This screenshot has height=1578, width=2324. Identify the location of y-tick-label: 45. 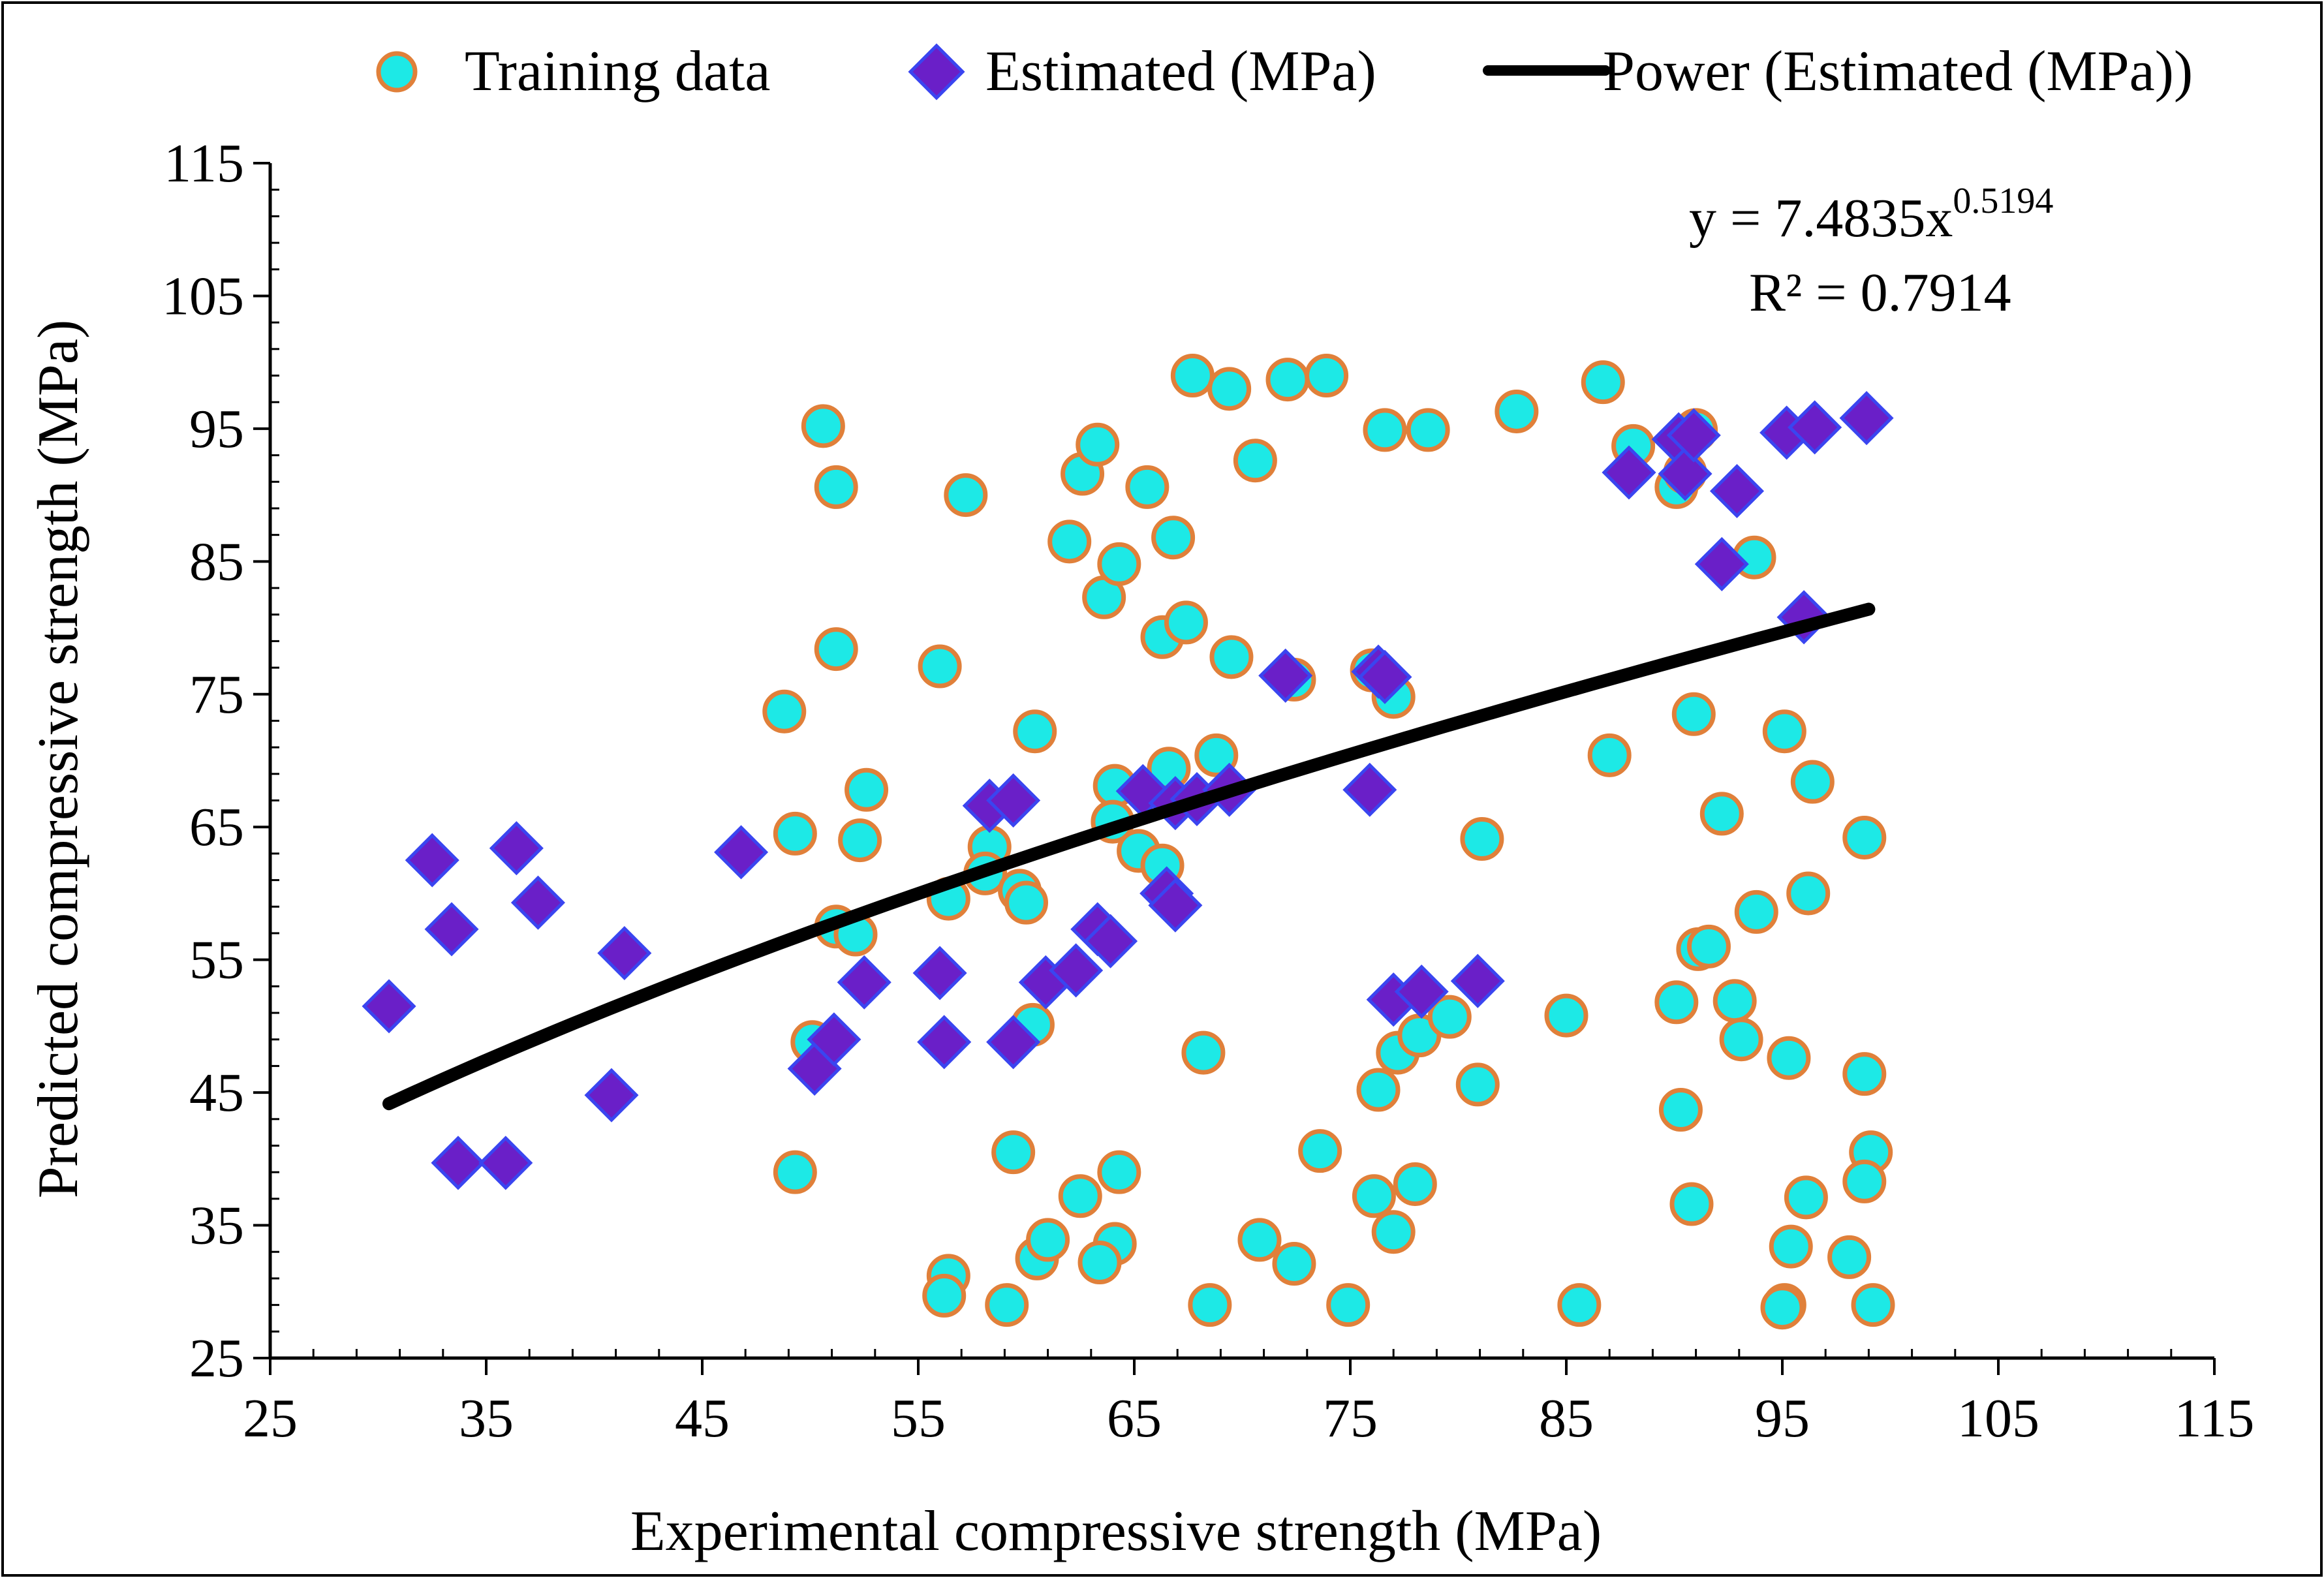
(216, 1092).